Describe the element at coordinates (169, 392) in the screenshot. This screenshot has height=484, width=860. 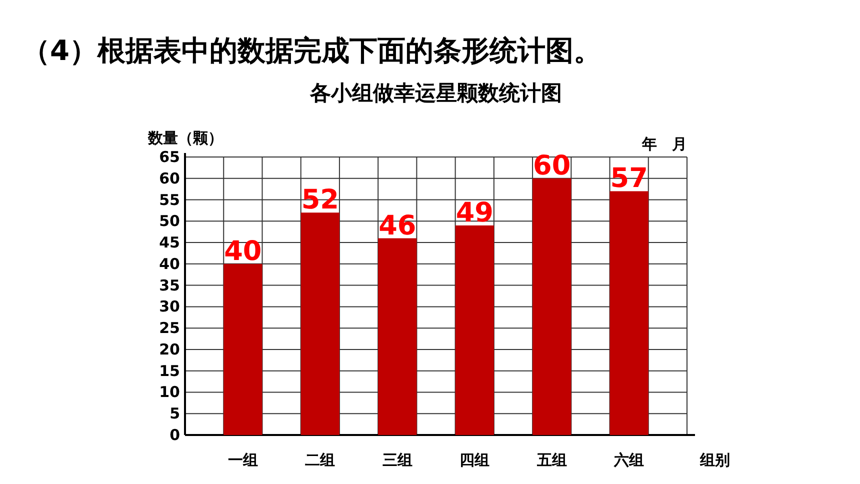
I see `y-tick-label: 10` at that location.